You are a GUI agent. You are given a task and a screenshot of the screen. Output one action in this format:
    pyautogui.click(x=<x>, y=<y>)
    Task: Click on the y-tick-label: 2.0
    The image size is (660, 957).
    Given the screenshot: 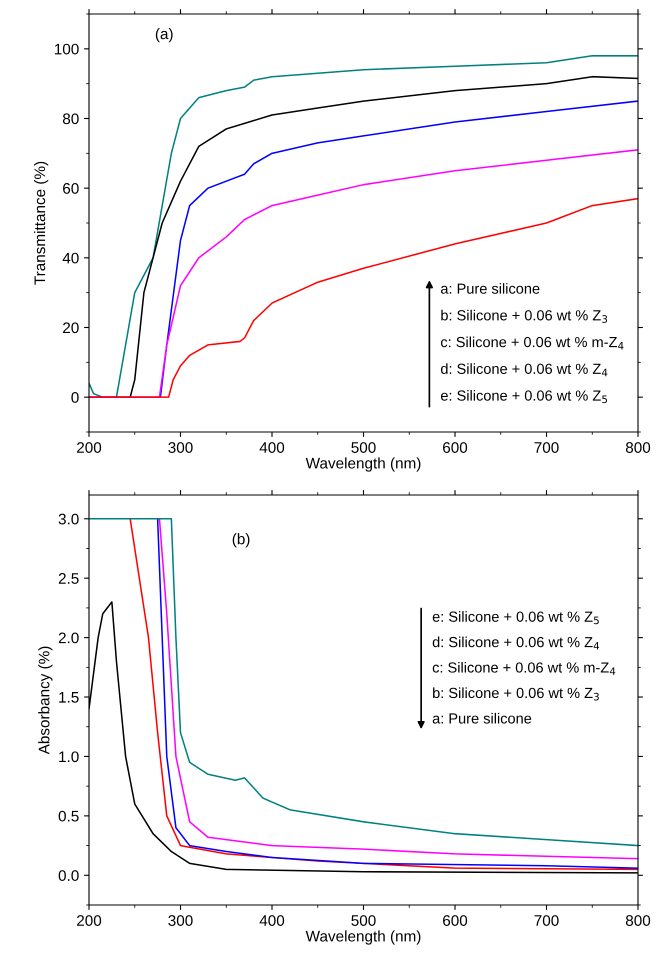 What is the action you would take?
    pyautogui.click(x=68, y=638)
    